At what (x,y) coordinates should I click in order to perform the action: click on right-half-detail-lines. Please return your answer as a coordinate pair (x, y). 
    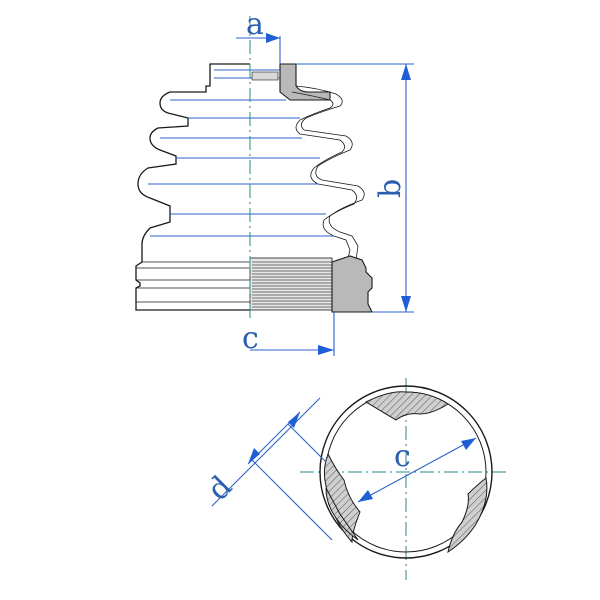
    Looking at the image, I should click on (292, 153).